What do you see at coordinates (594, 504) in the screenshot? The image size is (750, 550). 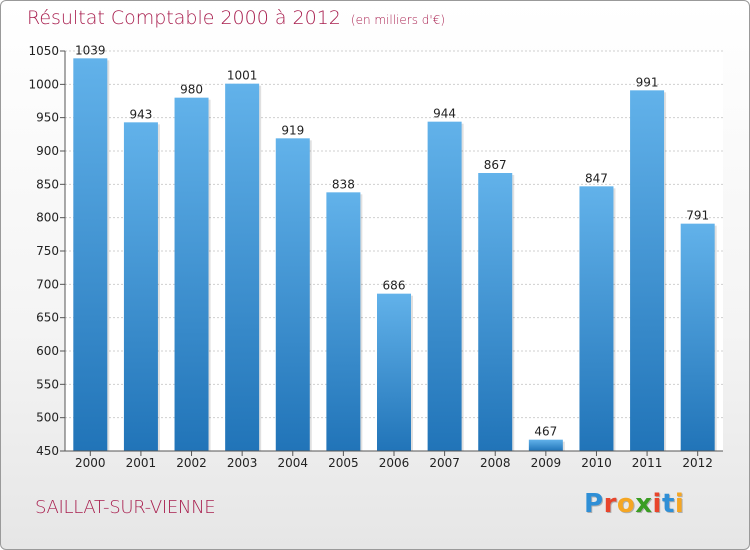 I see `logo-letter: P` at bounding box center [594, 504].